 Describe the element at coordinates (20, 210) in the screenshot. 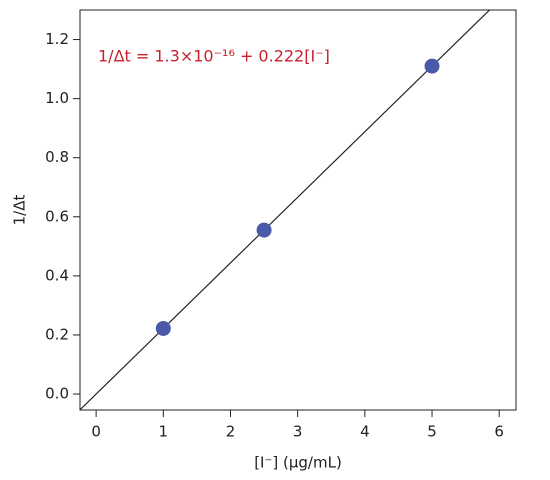

I see `y-axis-label: 1/Δt` at that location.